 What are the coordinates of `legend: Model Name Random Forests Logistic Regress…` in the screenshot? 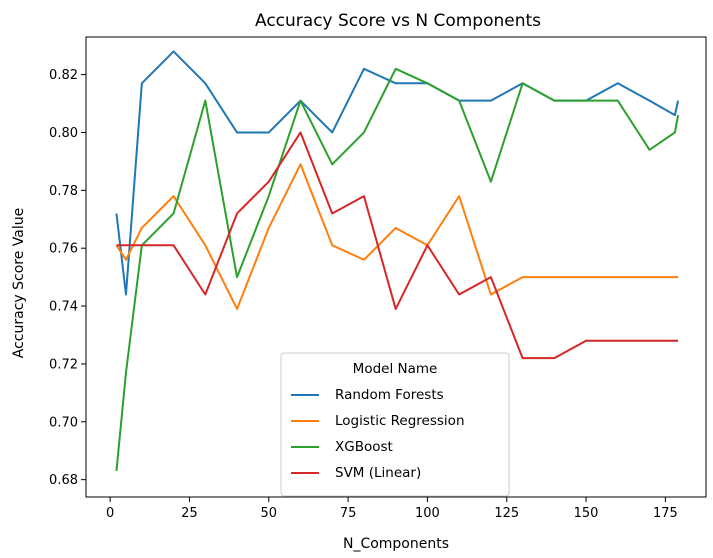 It's located at (395, 424).